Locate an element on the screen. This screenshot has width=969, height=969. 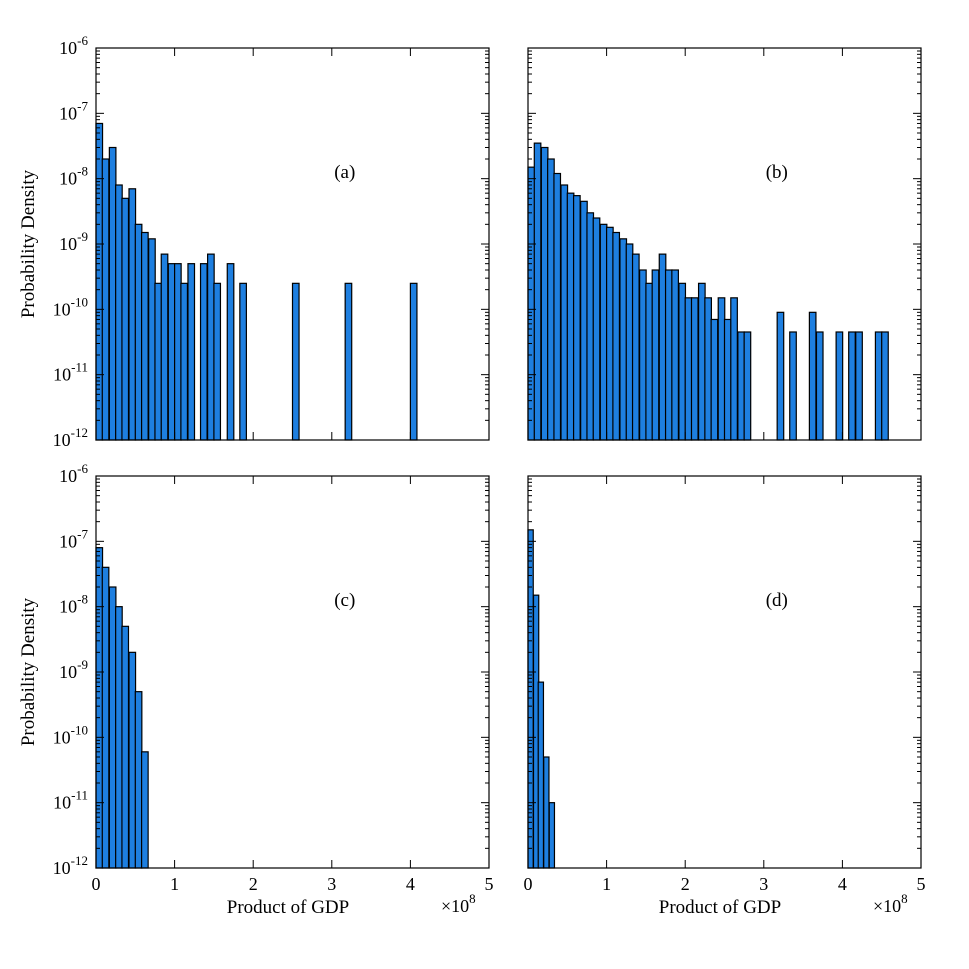
panel-label: (a) is located at coordinates (344, 172).